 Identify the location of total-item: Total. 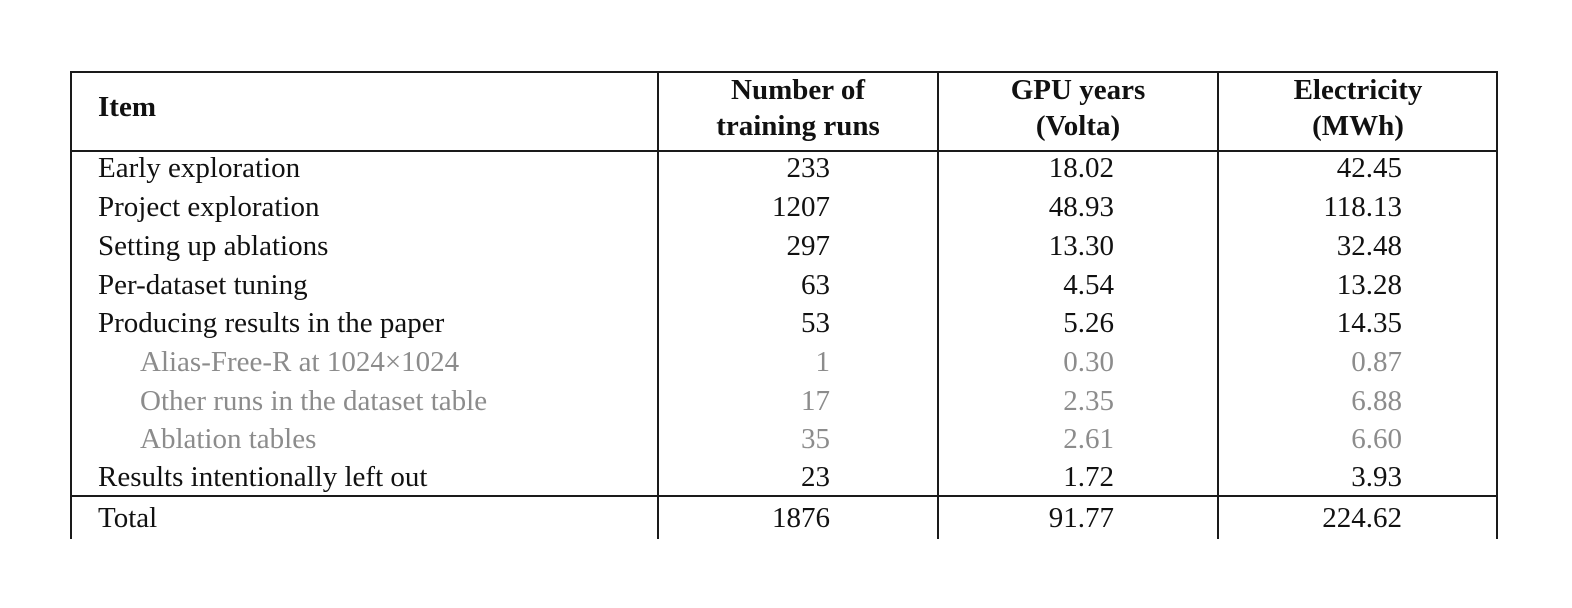
(128, 518).